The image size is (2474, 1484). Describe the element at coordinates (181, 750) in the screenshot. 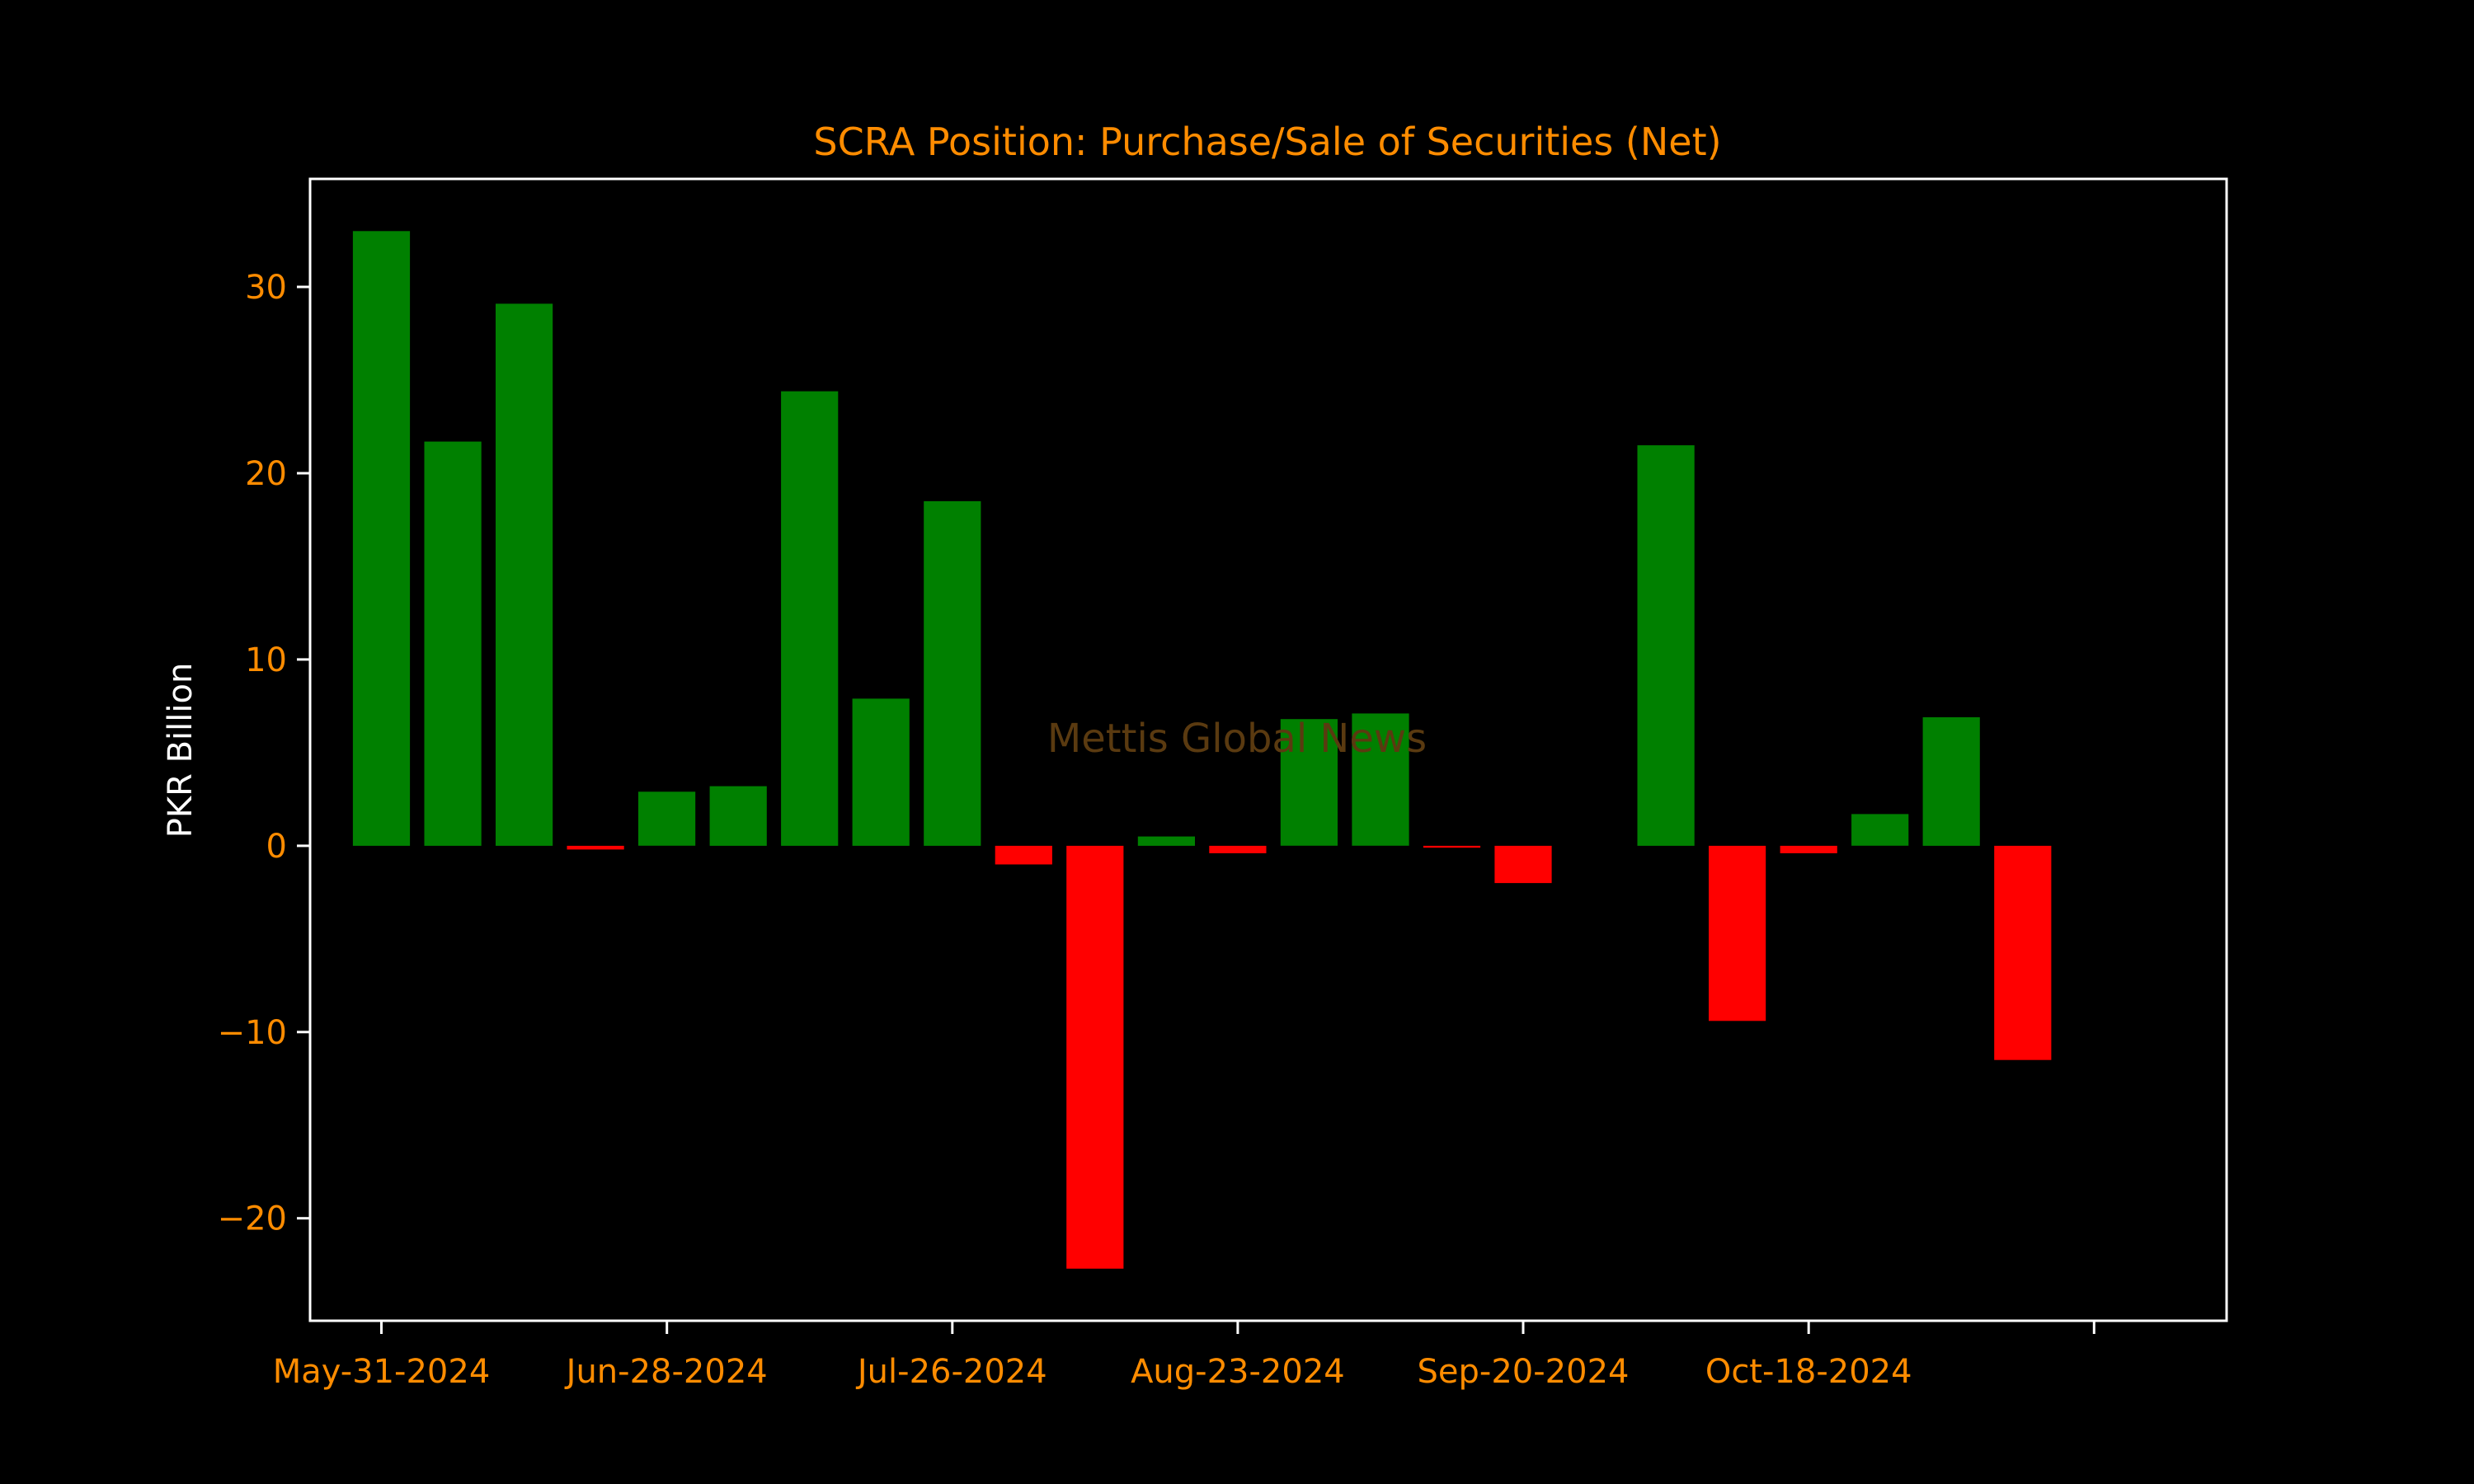

I see `y-axis-label: PKR Billion` at that location.